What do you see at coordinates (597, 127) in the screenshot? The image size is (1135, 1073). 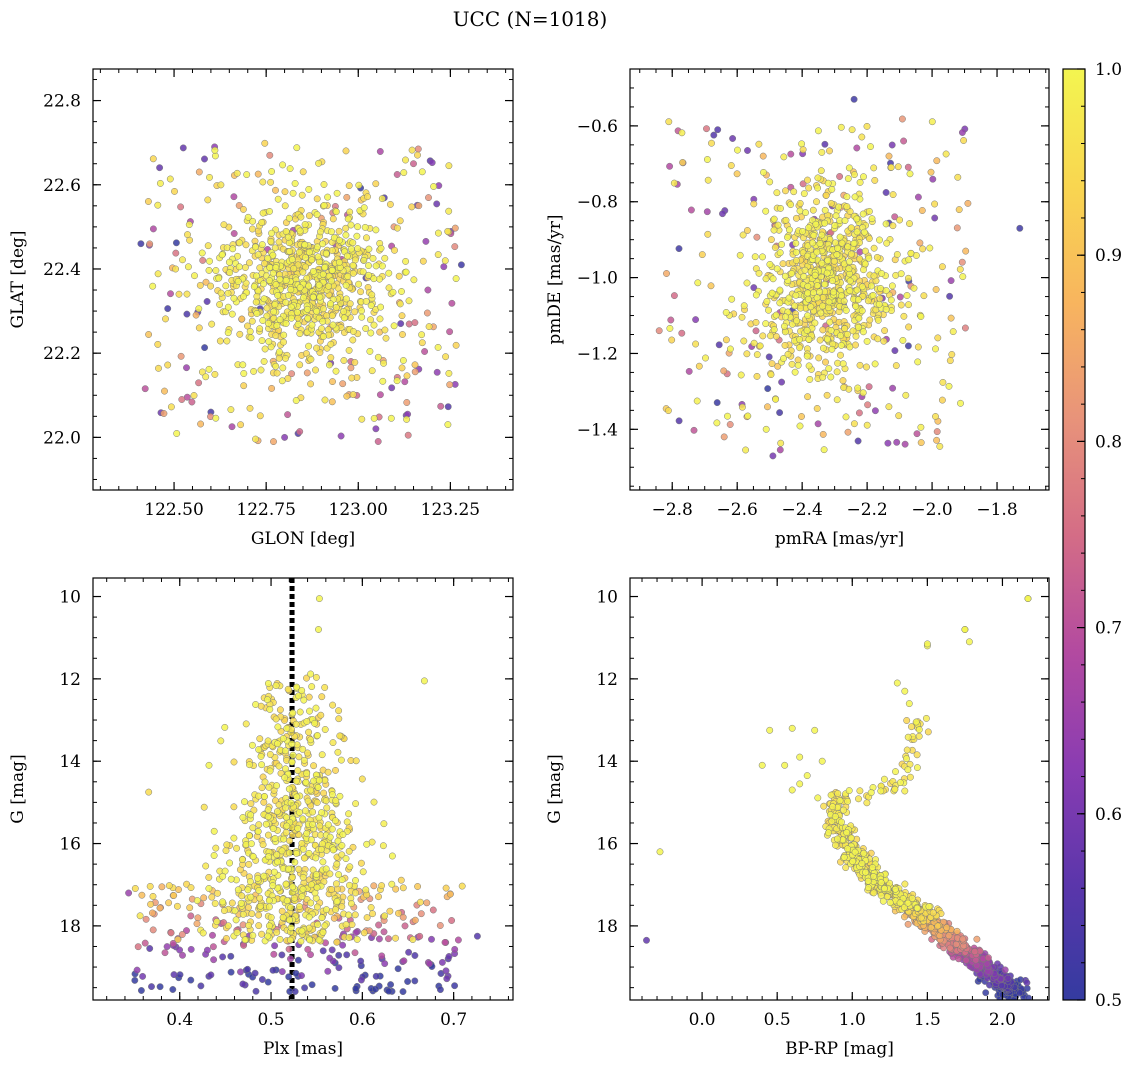 I see `y-tick-label: −0.6` at bounding box center [597, 127].